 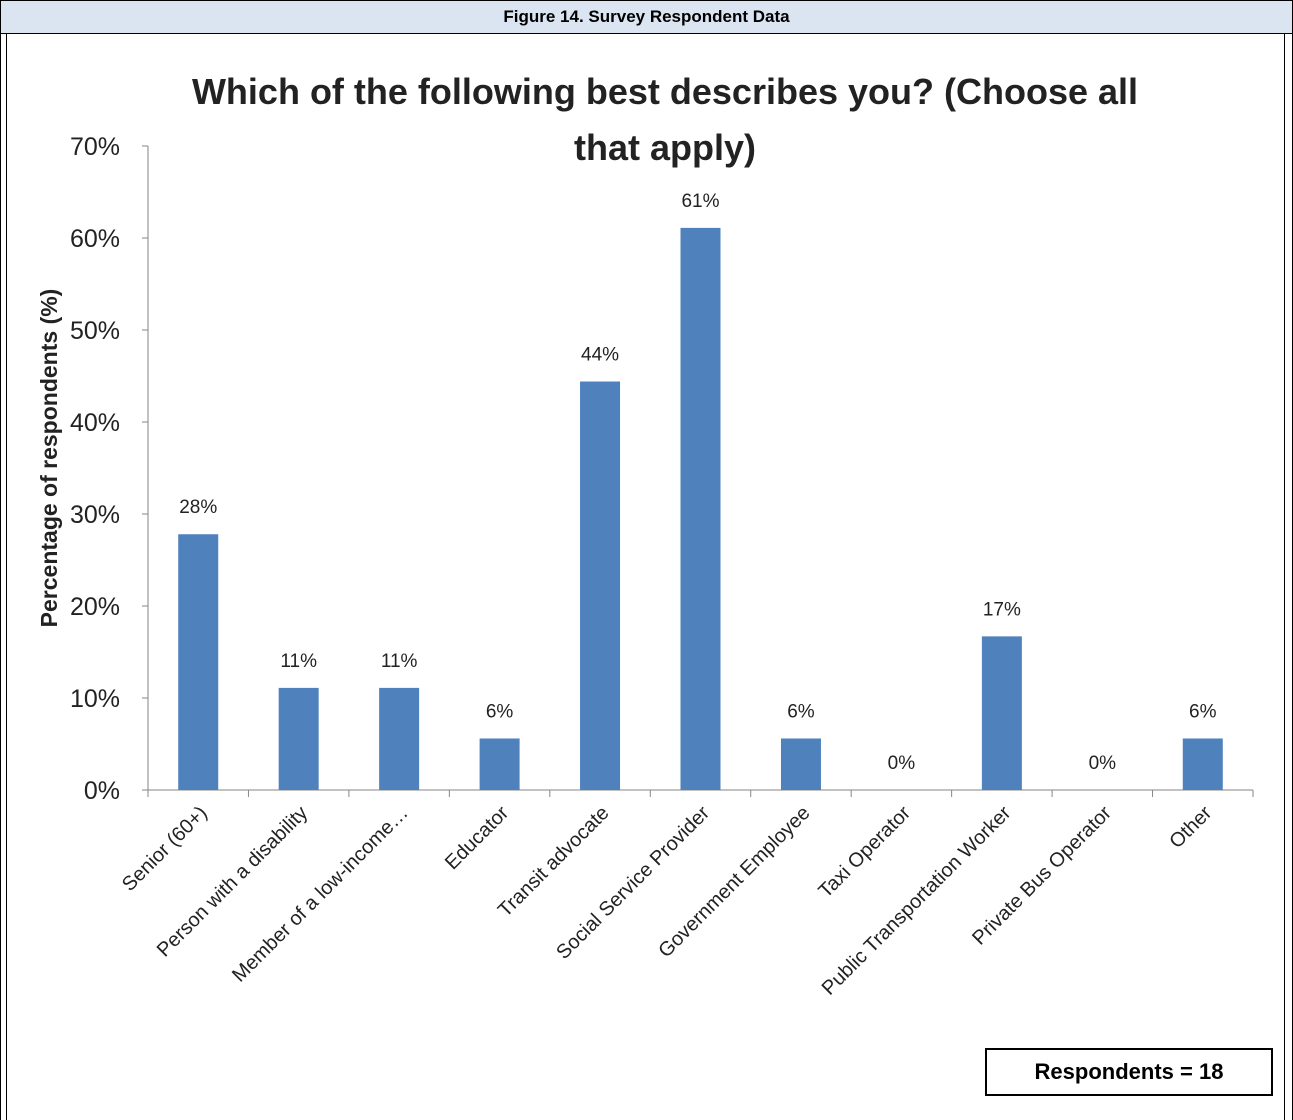 I want to click on y-tick-label: 20%, so click(x=95, y=607).